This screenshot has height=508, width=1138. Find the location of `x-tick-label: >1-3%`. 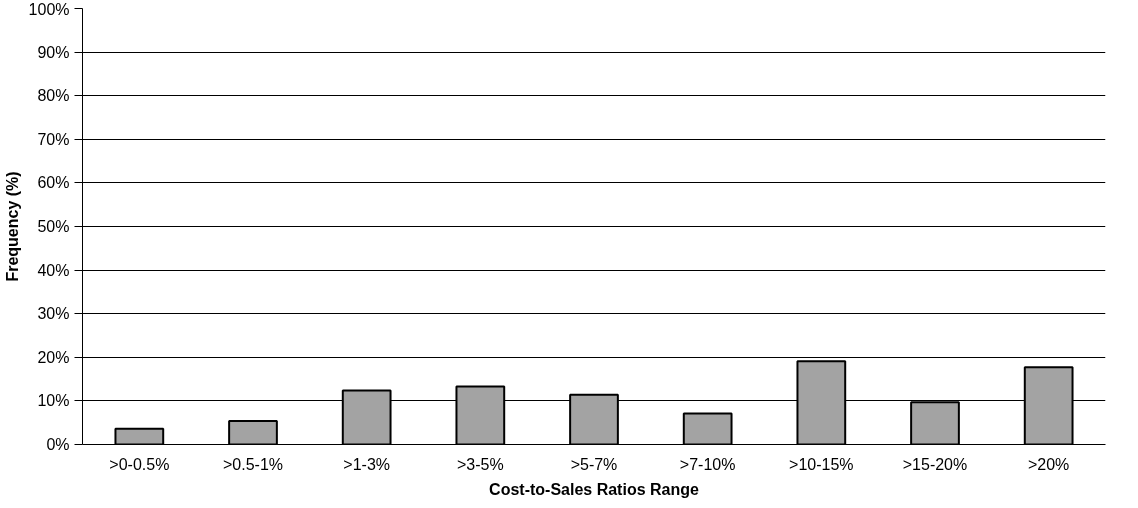

x-tick-label: >1-3% is located at coordinates (367, 464).